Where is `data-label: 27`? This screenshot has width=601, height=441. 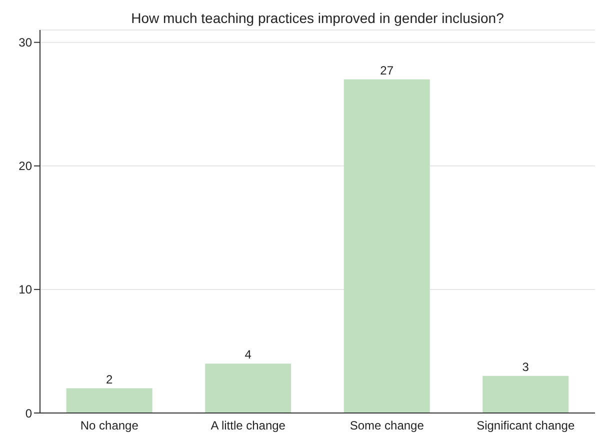
data-label: 27 is located at coordinates (387, 70).